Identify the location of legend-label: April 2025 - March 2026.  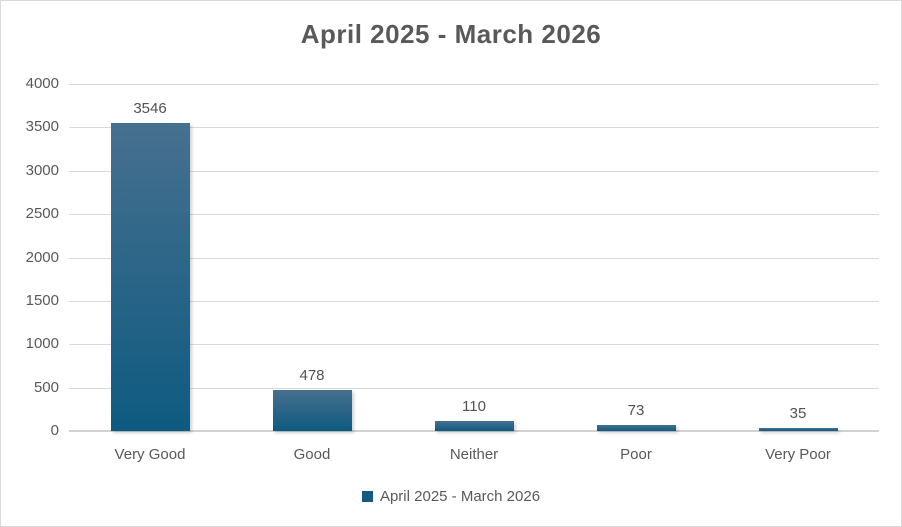
(460, 496).